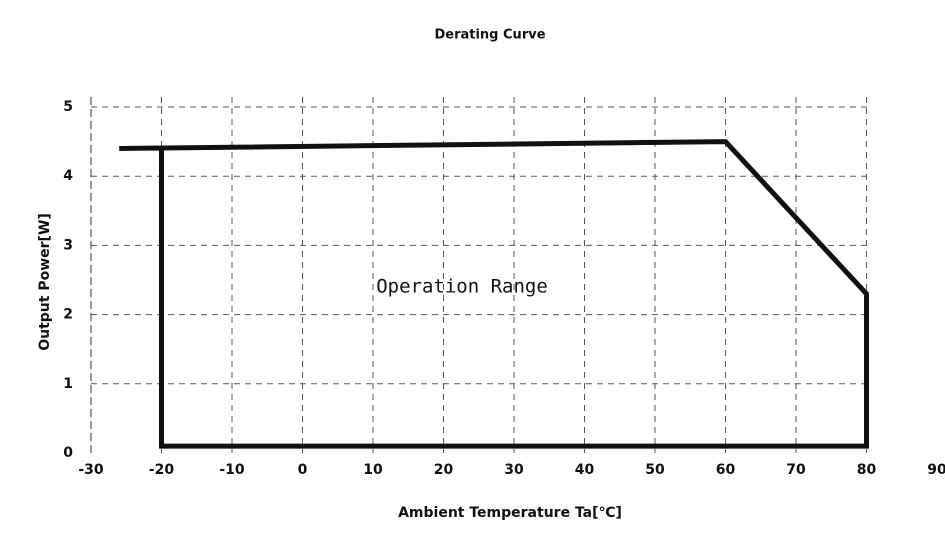 The image size is (945, 553). Describe the element at coordinates (867, 470) in the screenshot. I see `x-tick-label: 80` at that location.